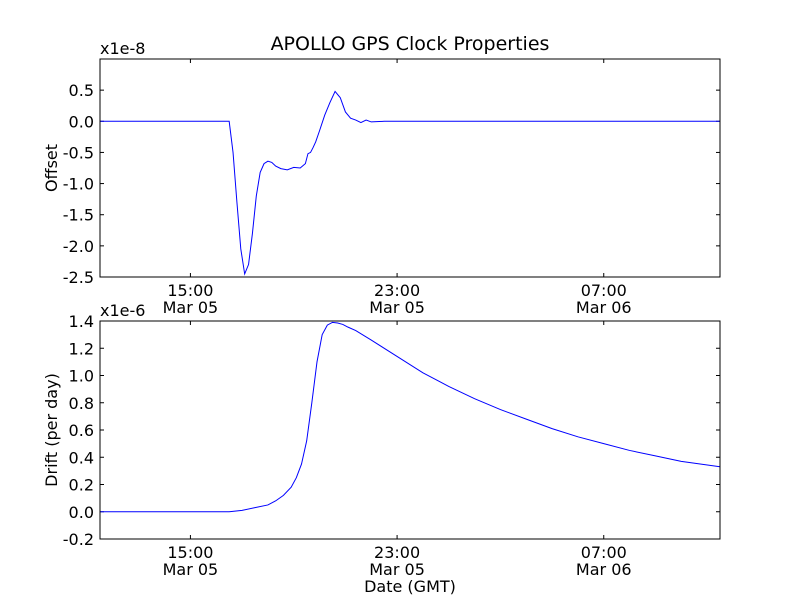  I want to click on drift-y-tick-label: 0.6, so click(81, 430).